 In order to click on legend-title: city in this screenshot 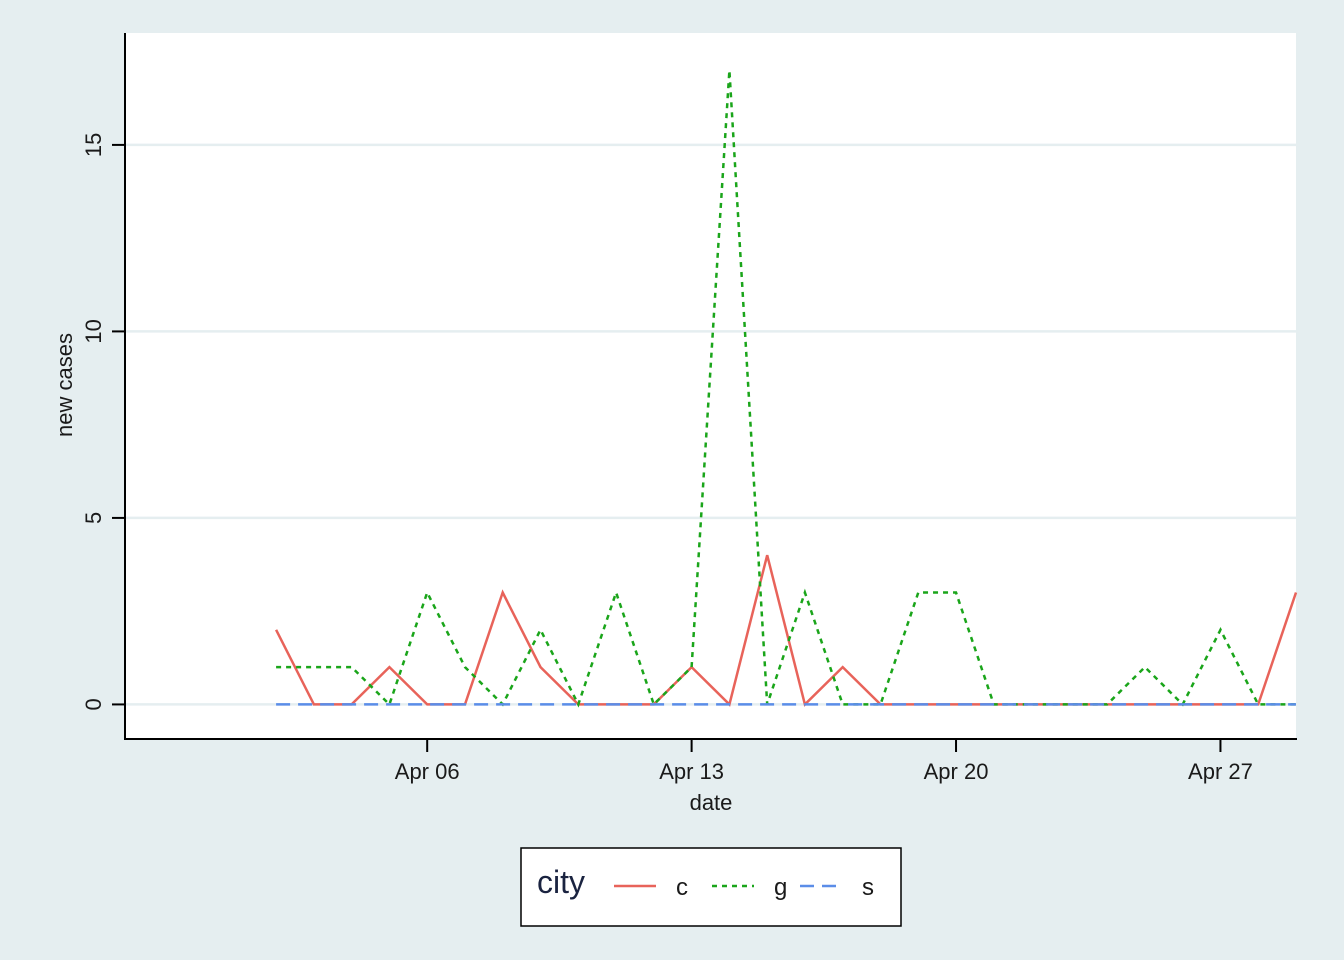, I will do `click(561, 882)`.